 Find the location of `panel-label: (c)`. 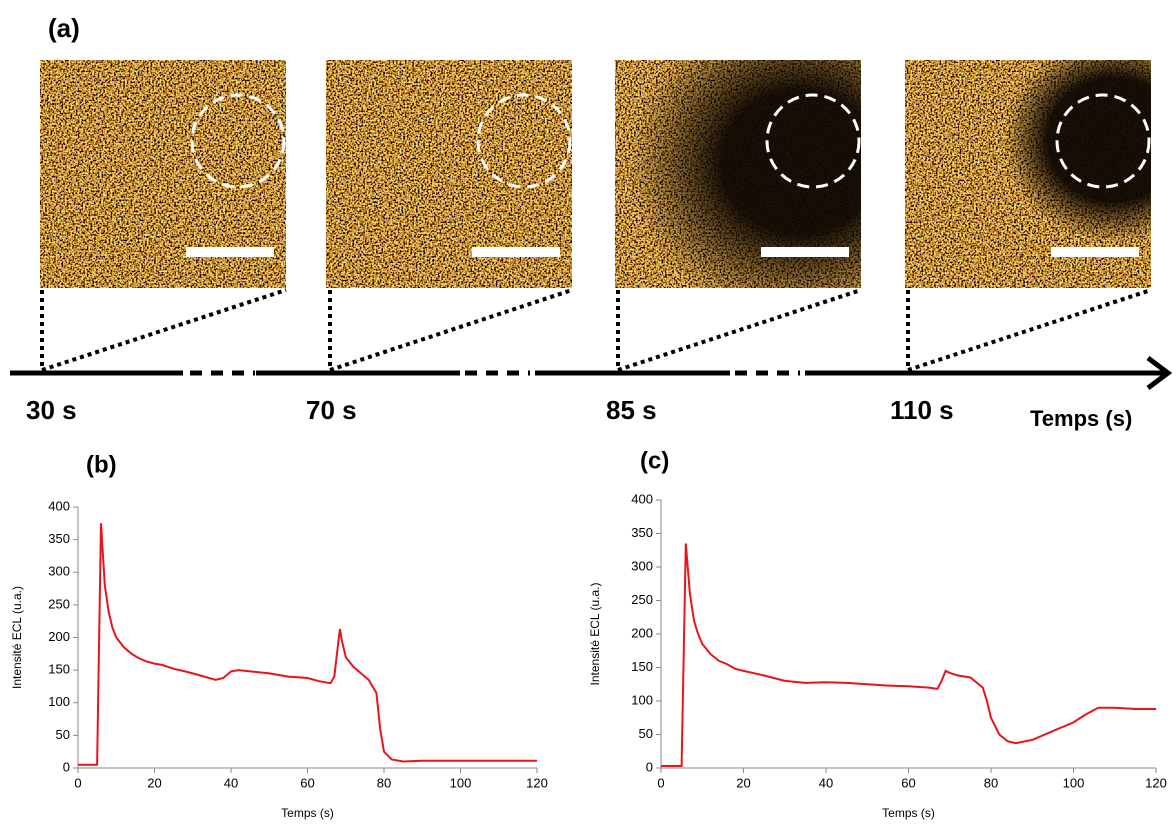

panel-label: (c) is located at coordinates (654, 460).